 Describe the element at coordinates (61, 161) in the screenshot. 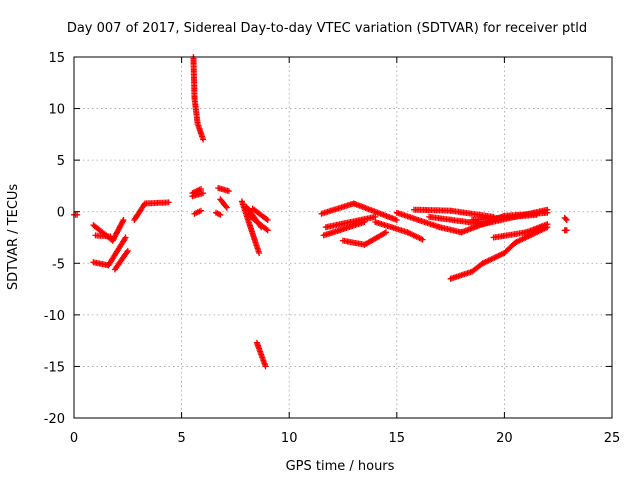

I see `y-tick-label: 5` at that location.